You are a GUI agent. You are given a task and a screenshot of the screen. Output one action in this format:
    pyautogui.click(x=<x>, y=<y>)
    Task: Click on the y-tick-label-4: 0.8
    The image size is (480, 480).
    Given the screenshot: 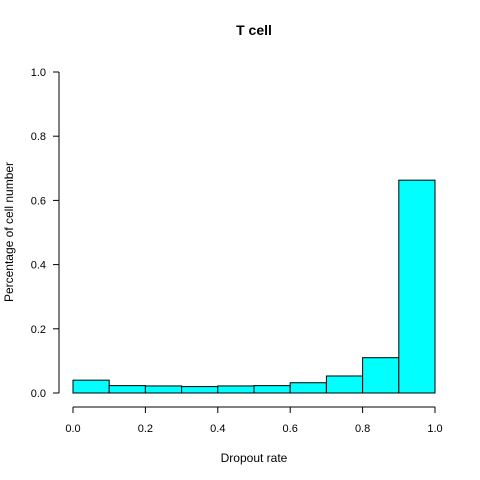 What is the action you would take?
    pyautogui.click(x=38, y=137)
    